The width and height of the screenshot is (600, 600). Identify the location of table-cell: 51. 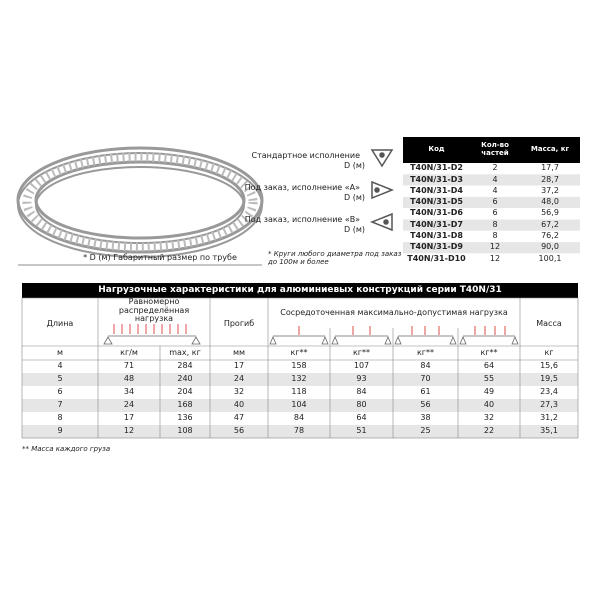
(361, 431).